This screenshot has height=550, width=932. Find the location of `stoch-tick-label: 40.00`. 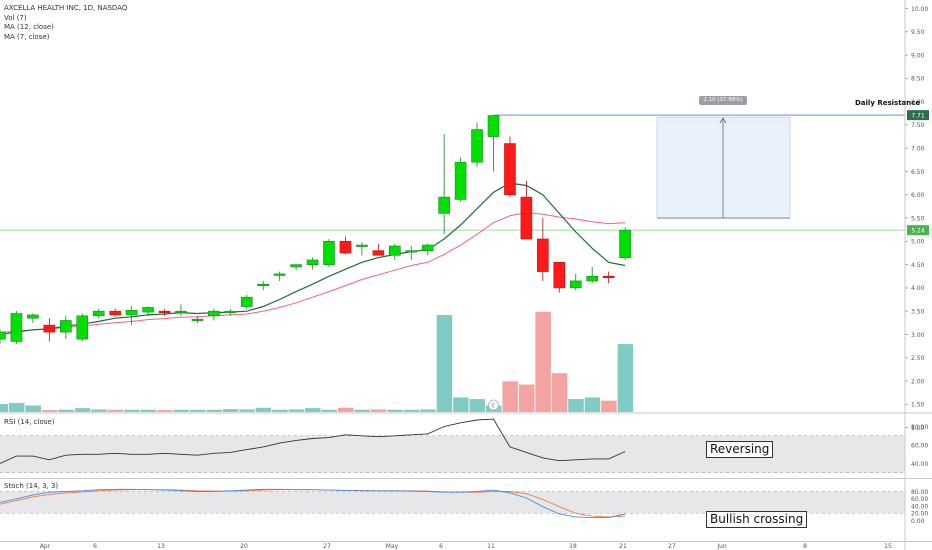

stoch-tick-label: 40.00 is located at coordinates (919, 506).